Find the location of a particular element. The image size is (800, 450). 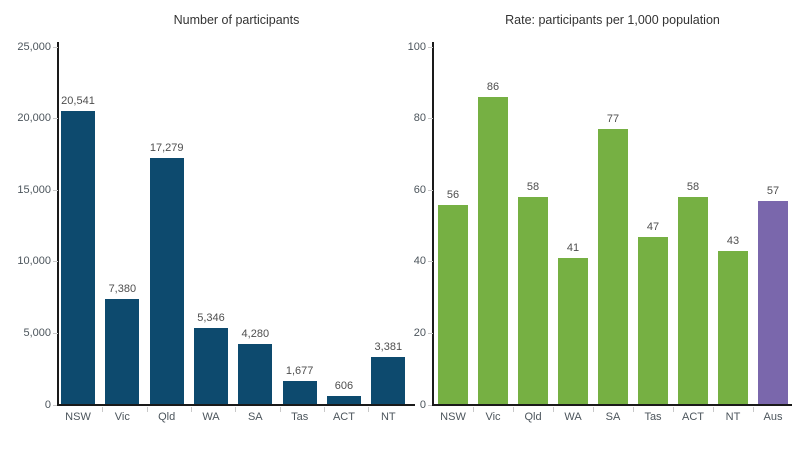

y-tick-label: 20 is located at coordinates (419, 332).